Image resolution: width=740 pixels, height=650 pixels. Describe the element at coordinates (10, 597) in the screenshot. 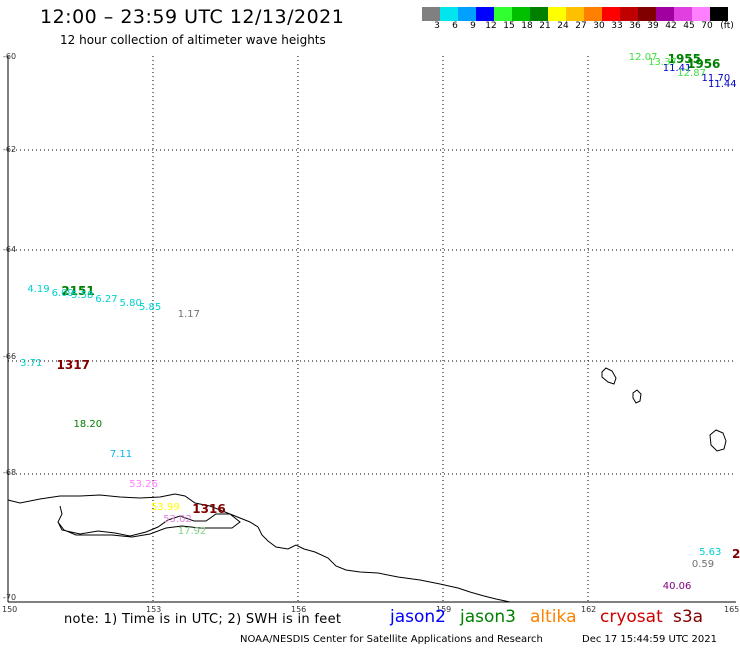

I see `latitude-label: -70` at that location.